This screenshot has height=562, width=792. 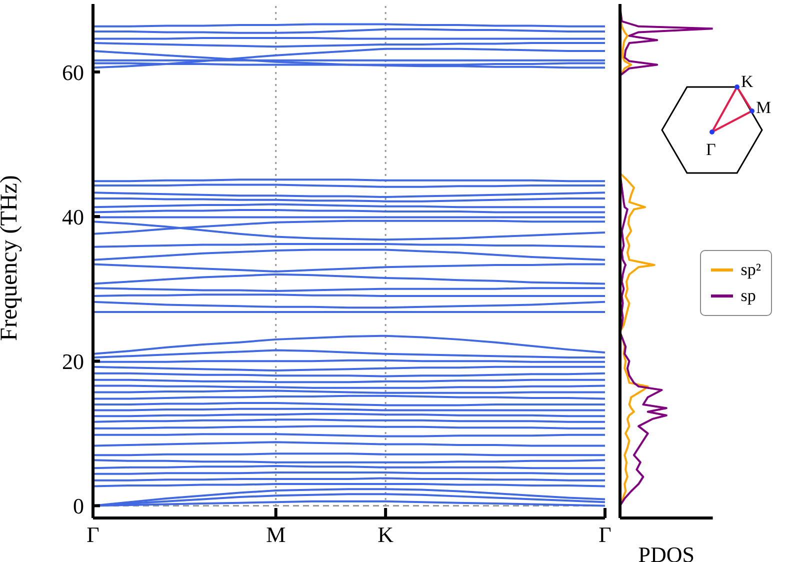 What do you see at coordinates (78, 506) in the screenshot?
I see `y-tick-label: 0` at bounding box center [78, 506].